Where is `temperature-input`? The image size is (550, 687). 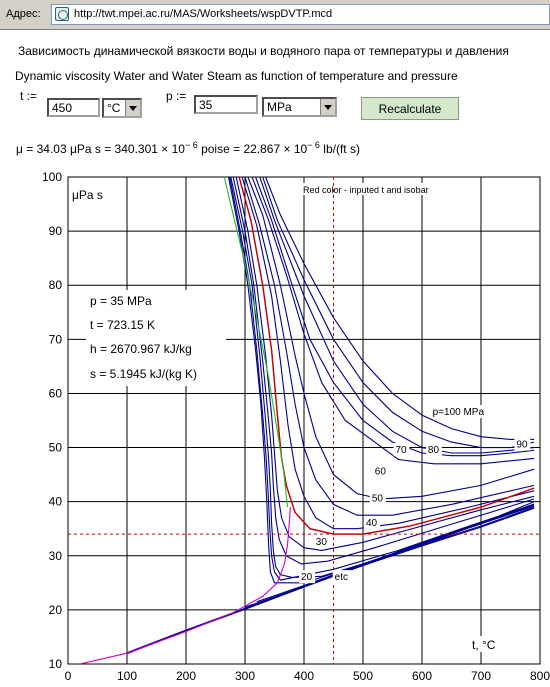
temperature-input is located at coordinates (73, 107).